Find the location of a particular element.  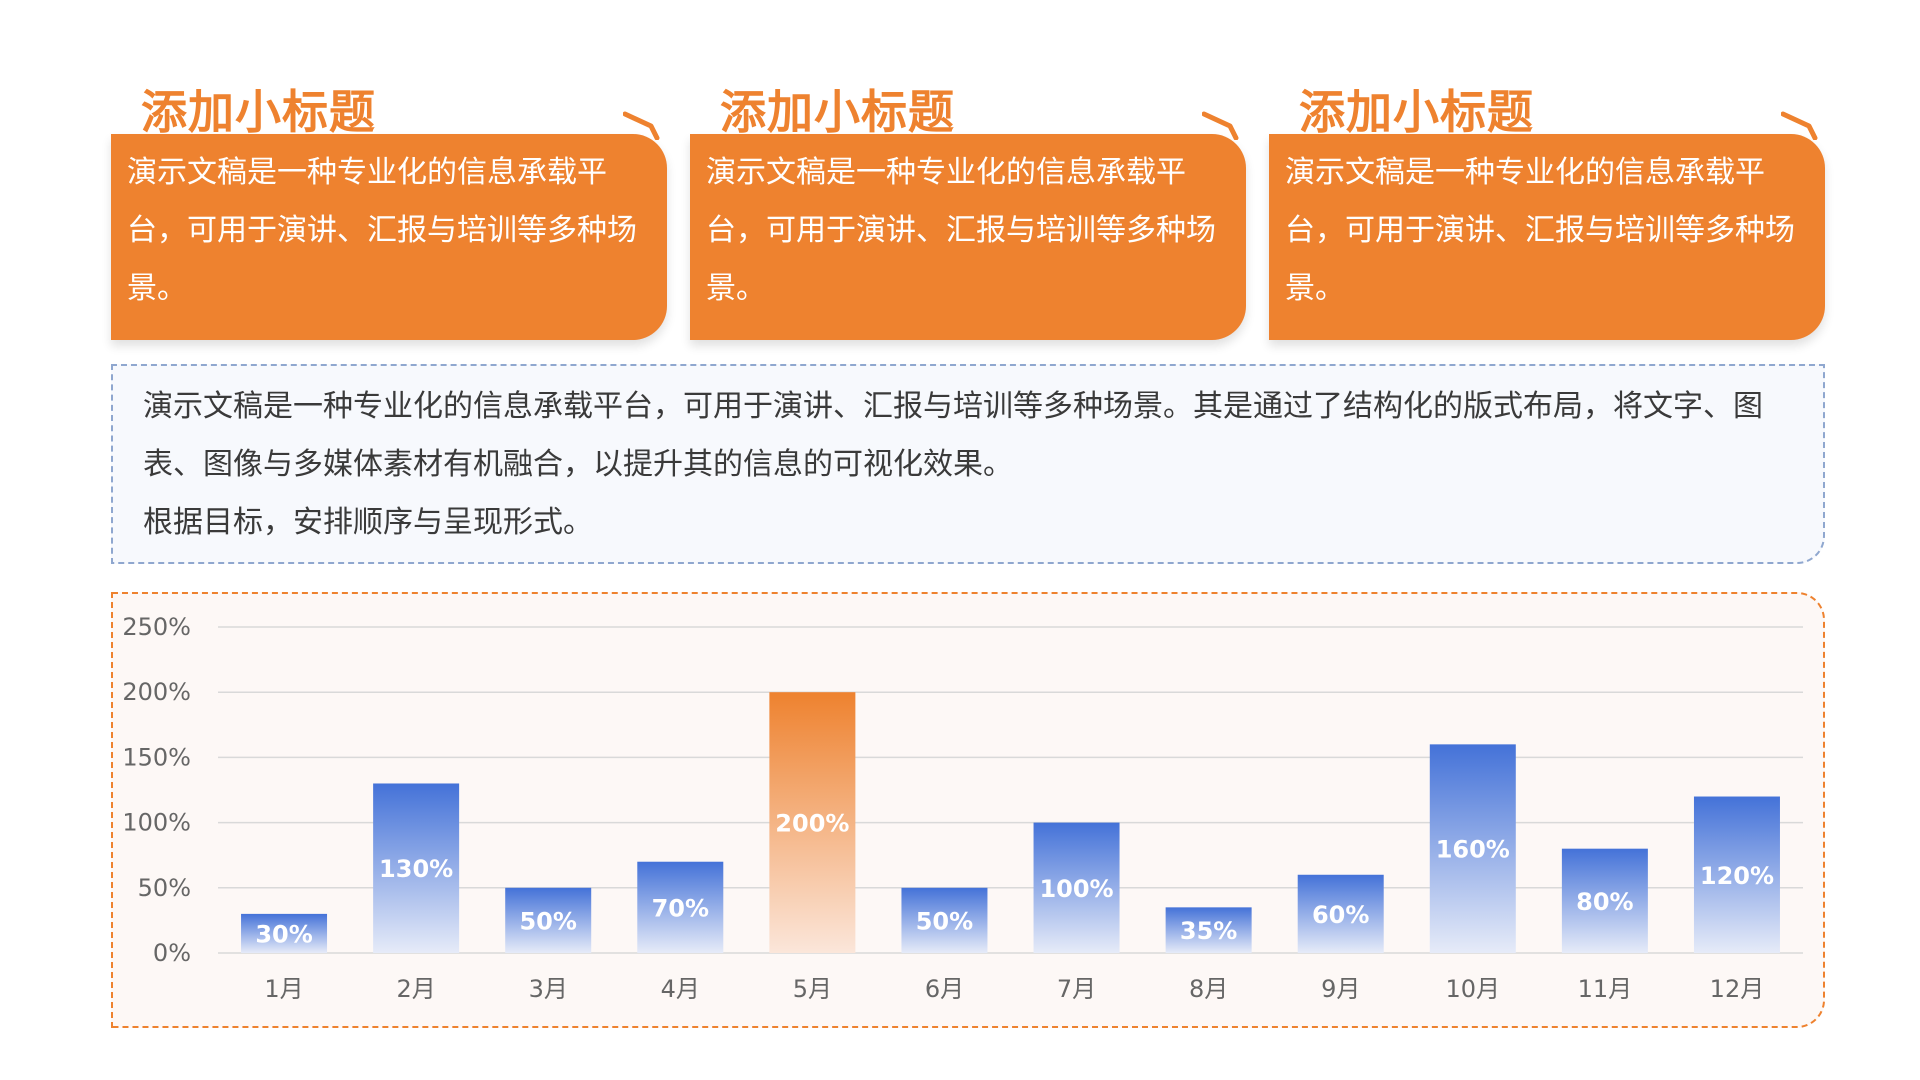

x-tick-label: 10月 is located at coordinates (1473, 989).